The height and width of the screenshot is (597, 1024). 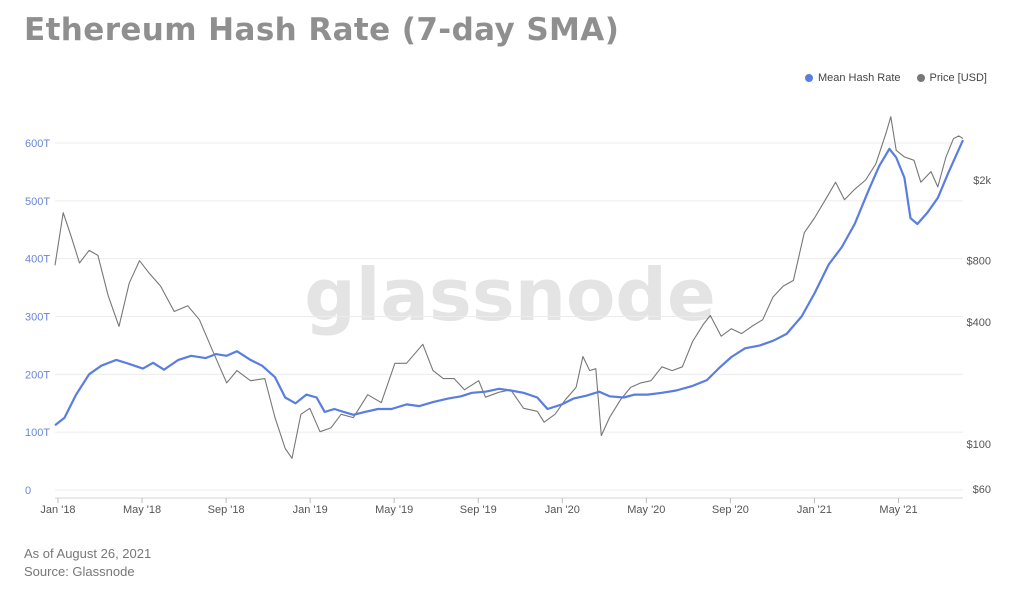 I want to click on legend-item-hash-rate: Mean Hash Rate, so click(x=852, y=78).